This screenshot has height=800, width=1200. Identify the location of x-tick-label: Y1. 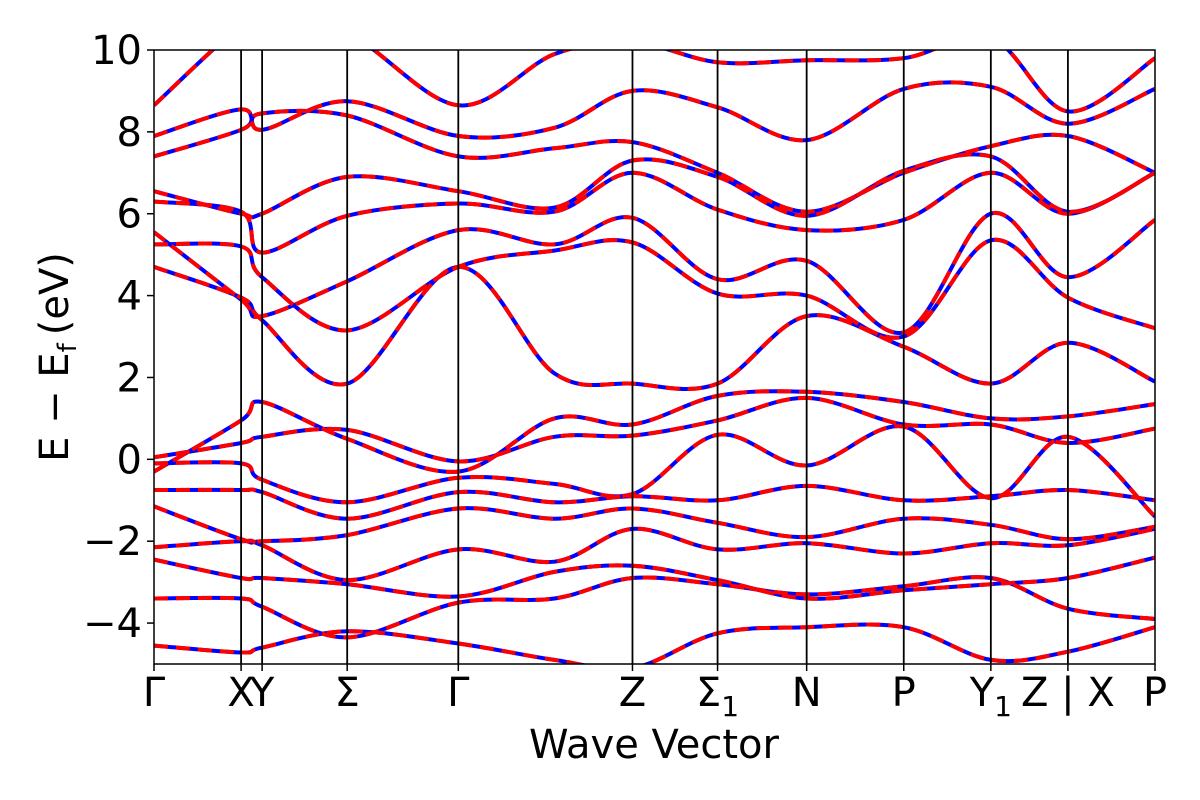
(990, 696).